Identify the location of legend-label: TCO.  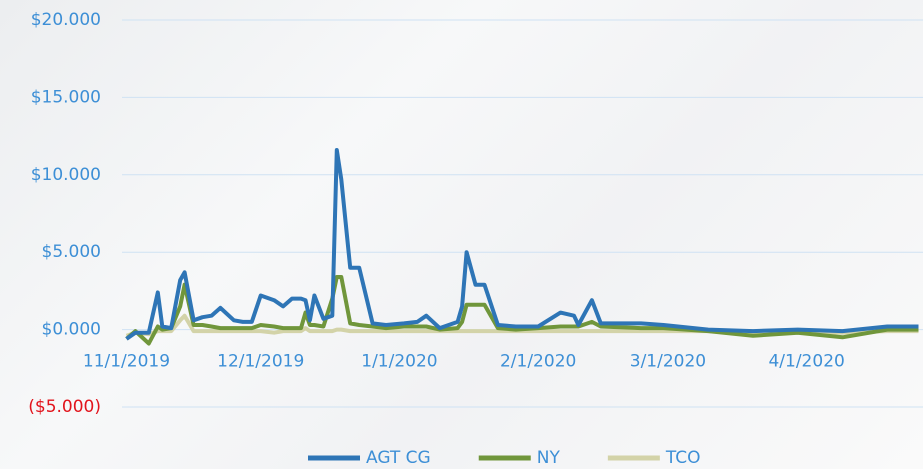
(683, 458).